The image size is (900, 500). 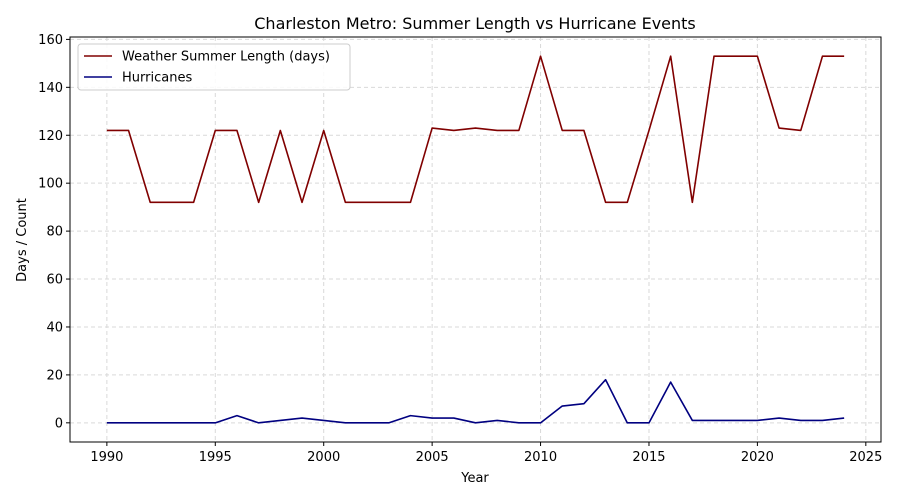 I want to click on legend: Weather Summer Length (days) Hurricanes, so click(x=214, y=67).